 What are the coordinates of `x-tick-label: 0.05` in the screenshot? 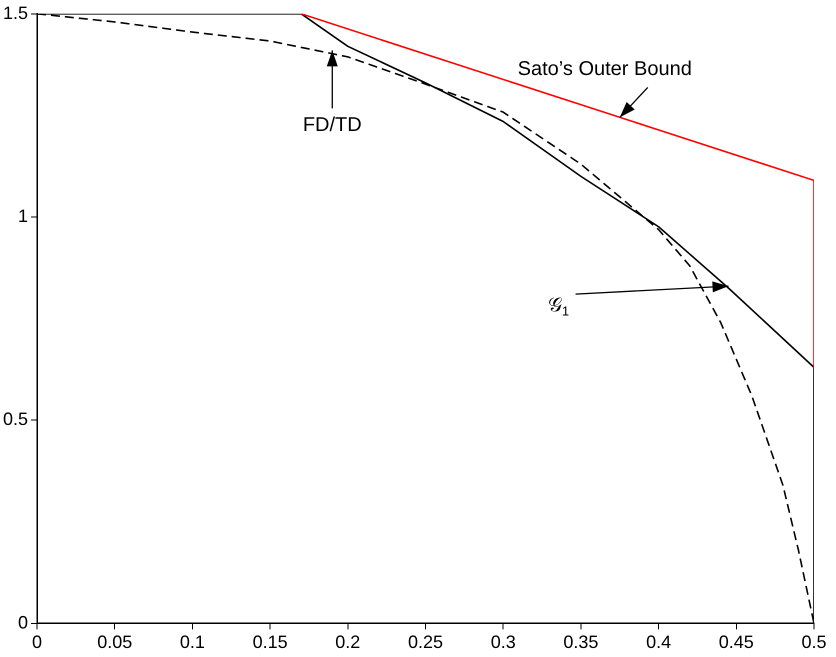 It's located at (114, 642).